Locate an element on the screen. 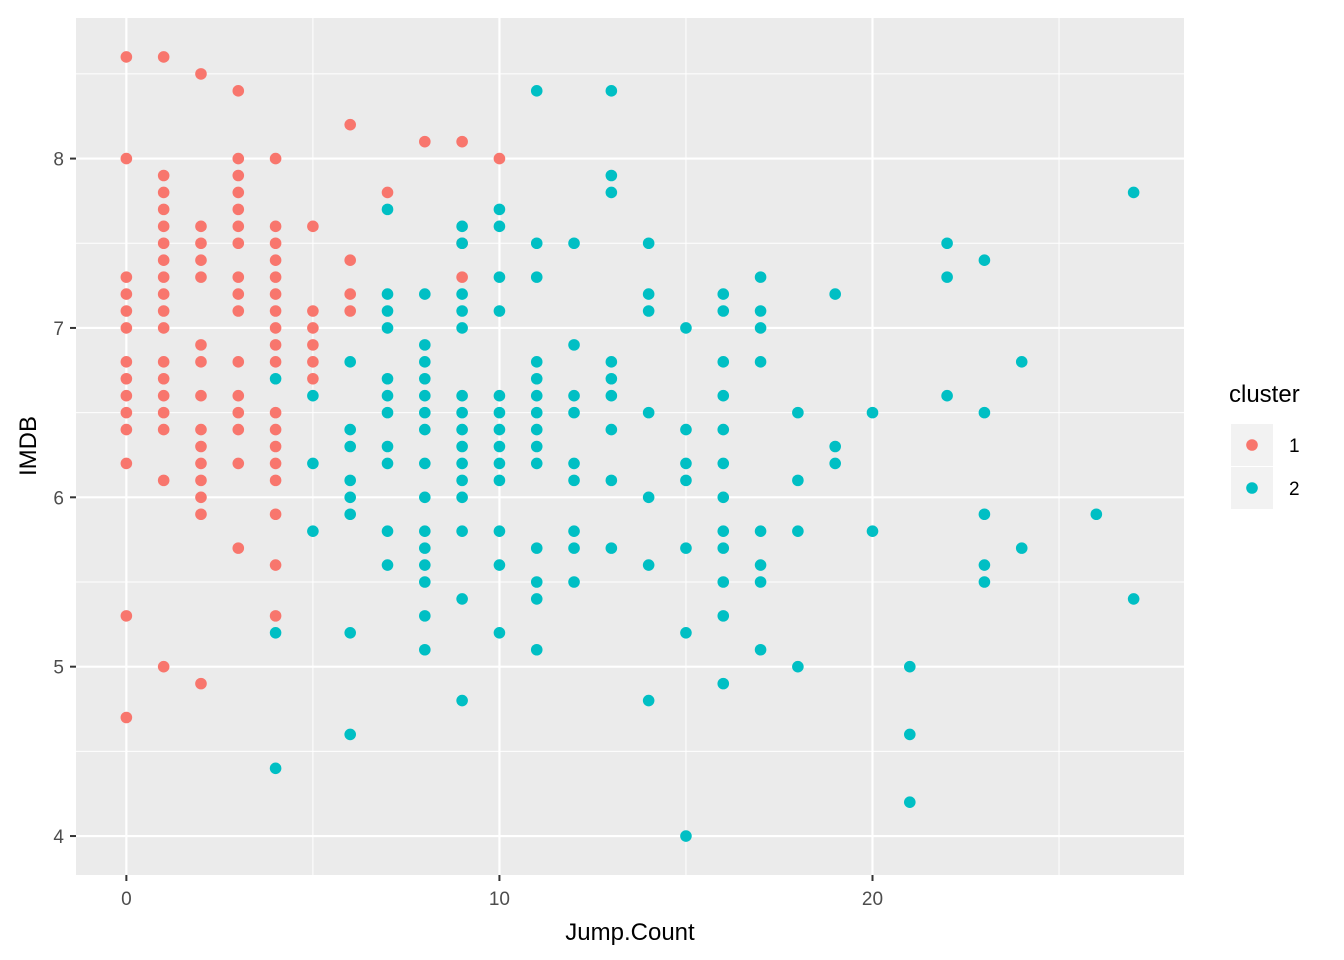 The height and width of the screenshot is (960, 1344). y-axis-title: IMDB is located at coordinates (28, 446).